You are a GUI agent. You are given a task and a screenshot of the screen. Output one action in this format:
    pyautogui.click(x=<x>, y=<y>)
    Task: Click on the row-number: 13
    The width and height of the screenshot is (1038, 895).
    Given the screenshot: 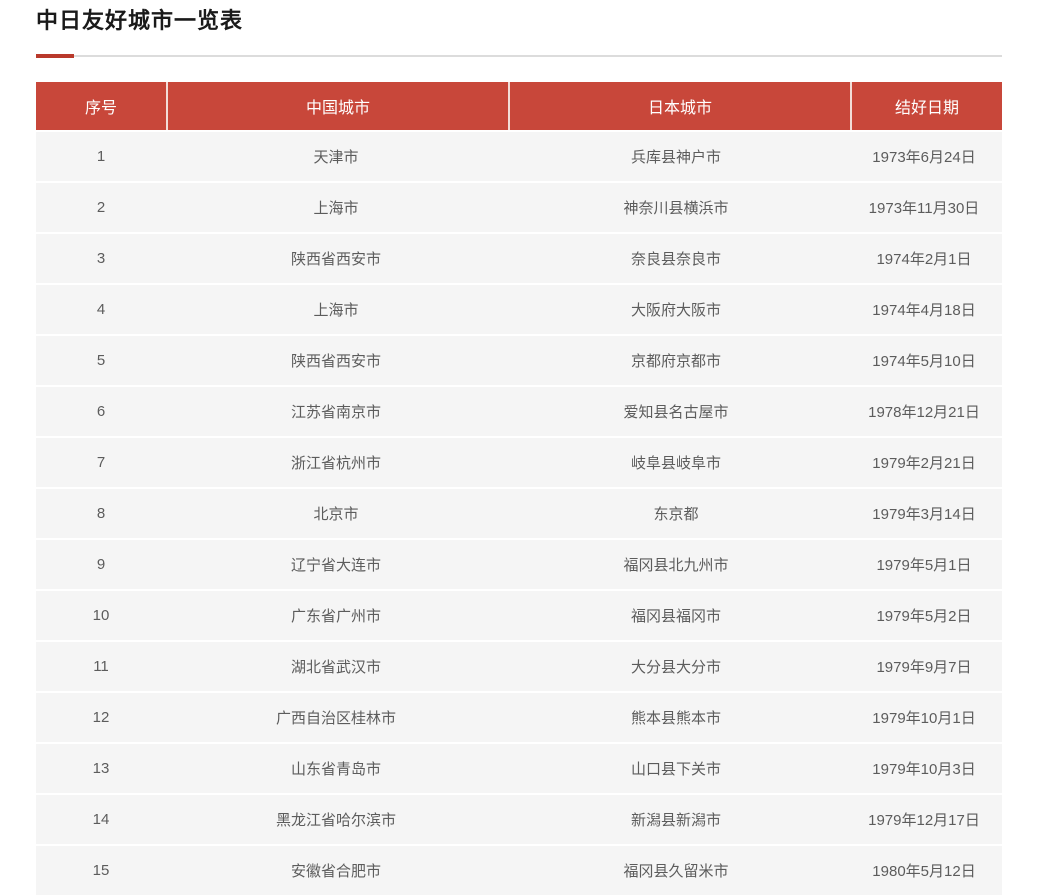 What is the action you would take?
    pyautogui.click(x=101, y=768)
    